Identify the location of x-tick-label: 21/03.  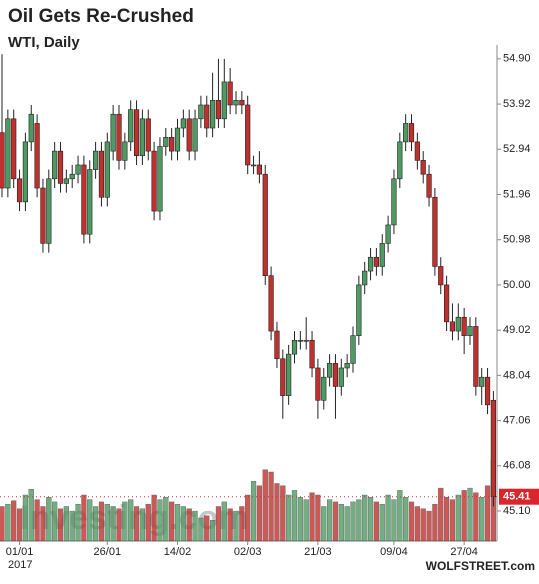
(318, 552).